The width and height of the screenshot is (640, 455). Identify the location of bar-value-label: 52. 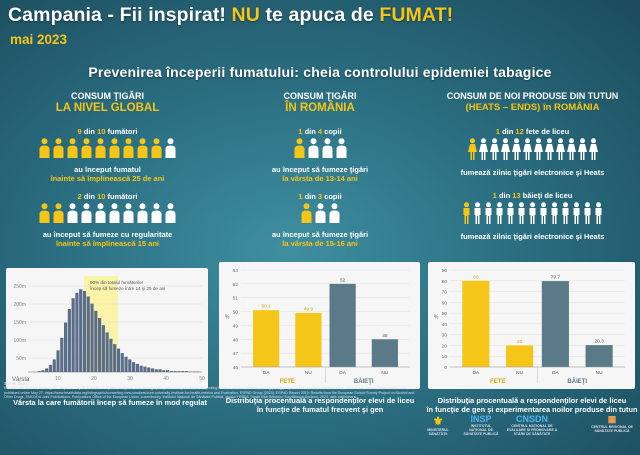
(343, 280).